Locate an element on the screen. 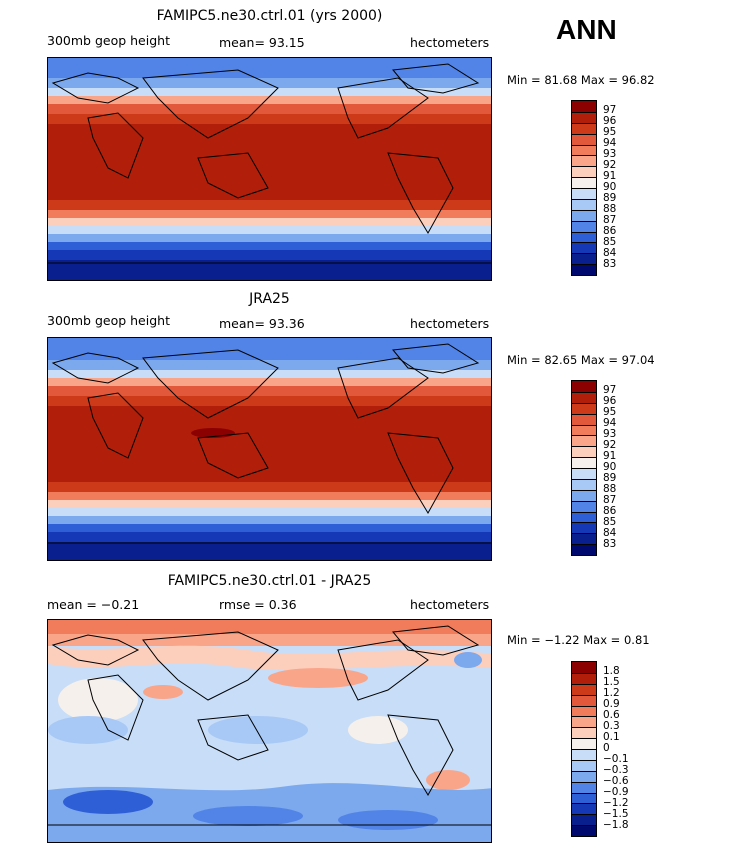 This screenshot has width=733, height=852. colorbar-tick-label: −1.8 is located at coordinates (616, 825).